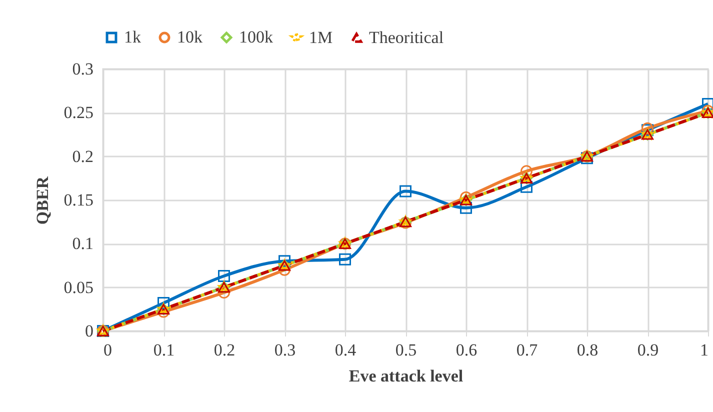 This screenshot has height=412, width=713. Describe the element at coordinates (256, 37) in the screenshot. I see `legend-label: 100k` at that location.